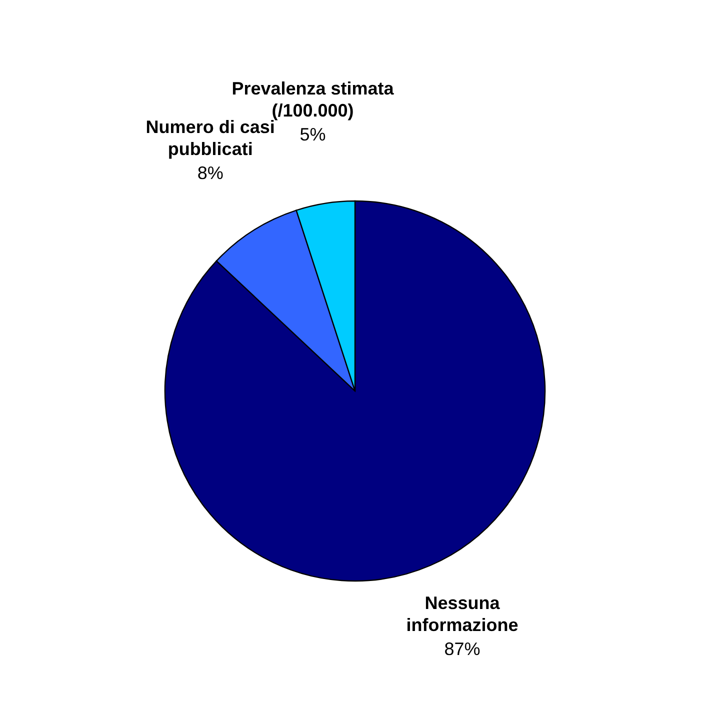 This screenshot has height=722, width=709. What do you see at coordinates (462, 648) in the screenshot?
I see `data-label: 87%` at bounding box center [462, 648].